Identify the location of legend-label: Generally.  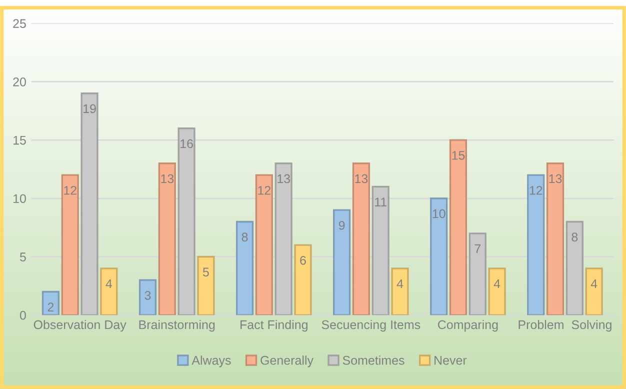
(287, 362).